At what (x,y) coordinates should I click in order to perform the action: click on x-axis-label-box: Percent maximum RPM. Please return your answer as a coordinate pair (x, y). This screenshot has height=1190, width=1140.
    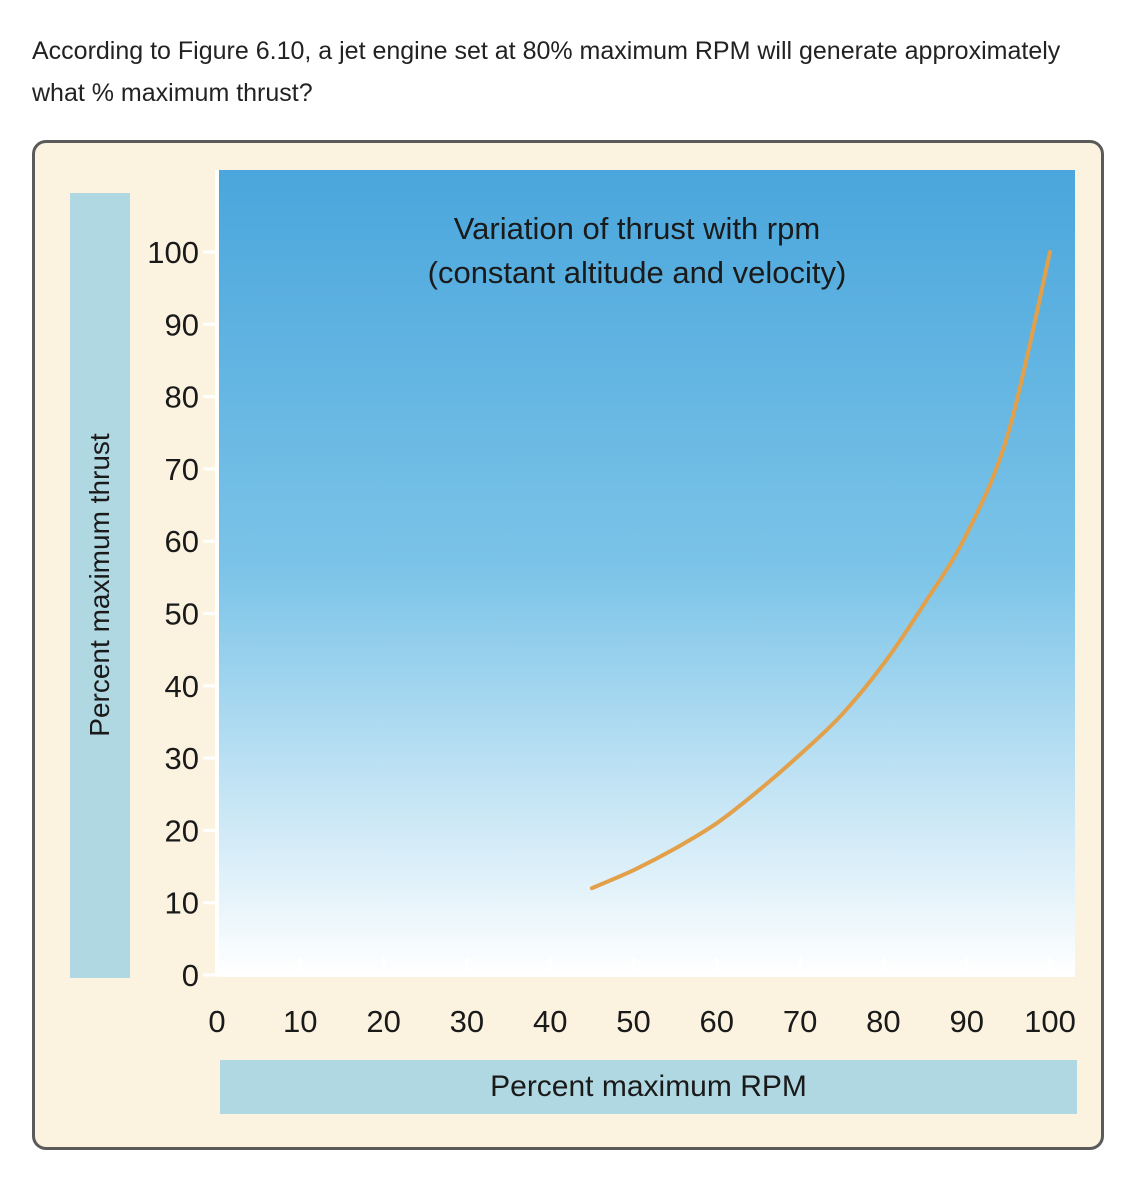
    Looking at the image, I should click on (648, 1087).